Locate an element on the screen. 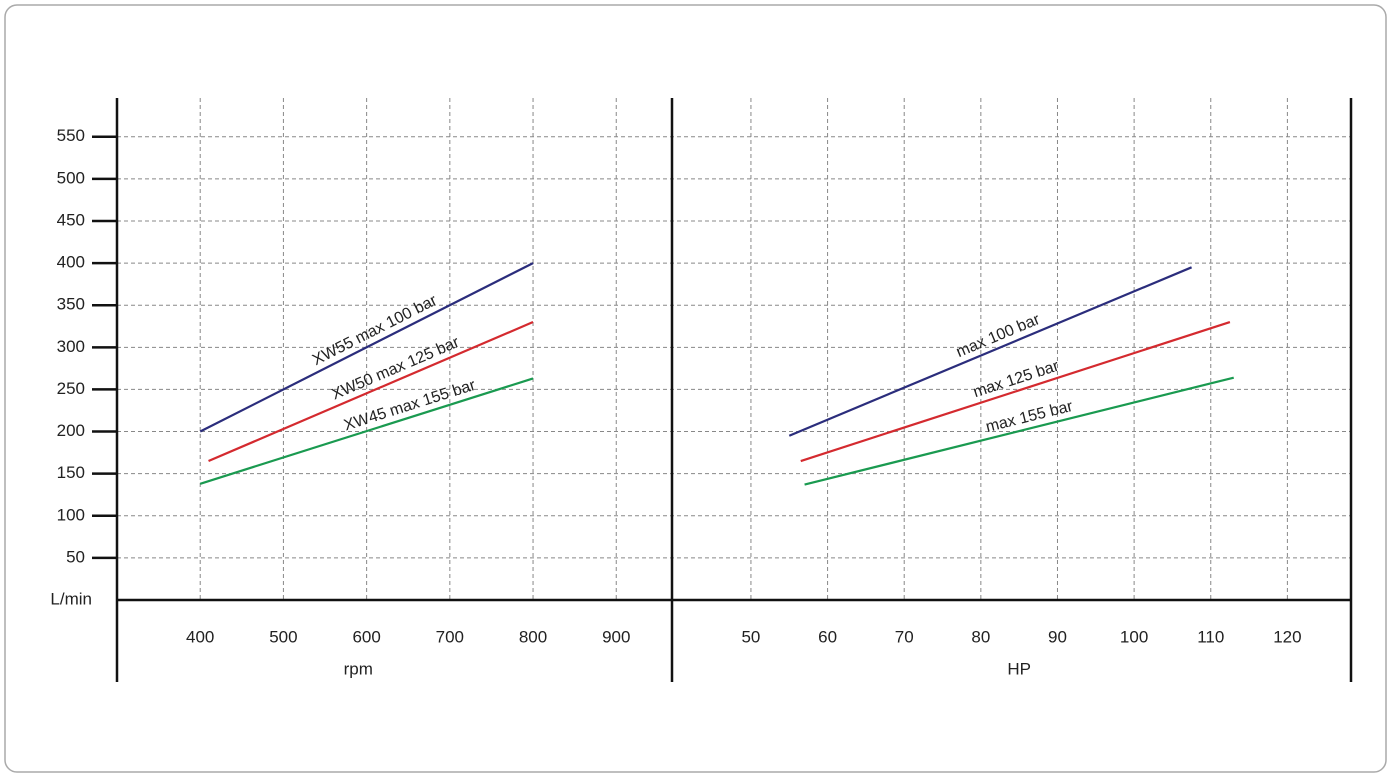 This screenshot has width=1391, height=777. x-tick-label: 900 is located at coordinates (616, 636).